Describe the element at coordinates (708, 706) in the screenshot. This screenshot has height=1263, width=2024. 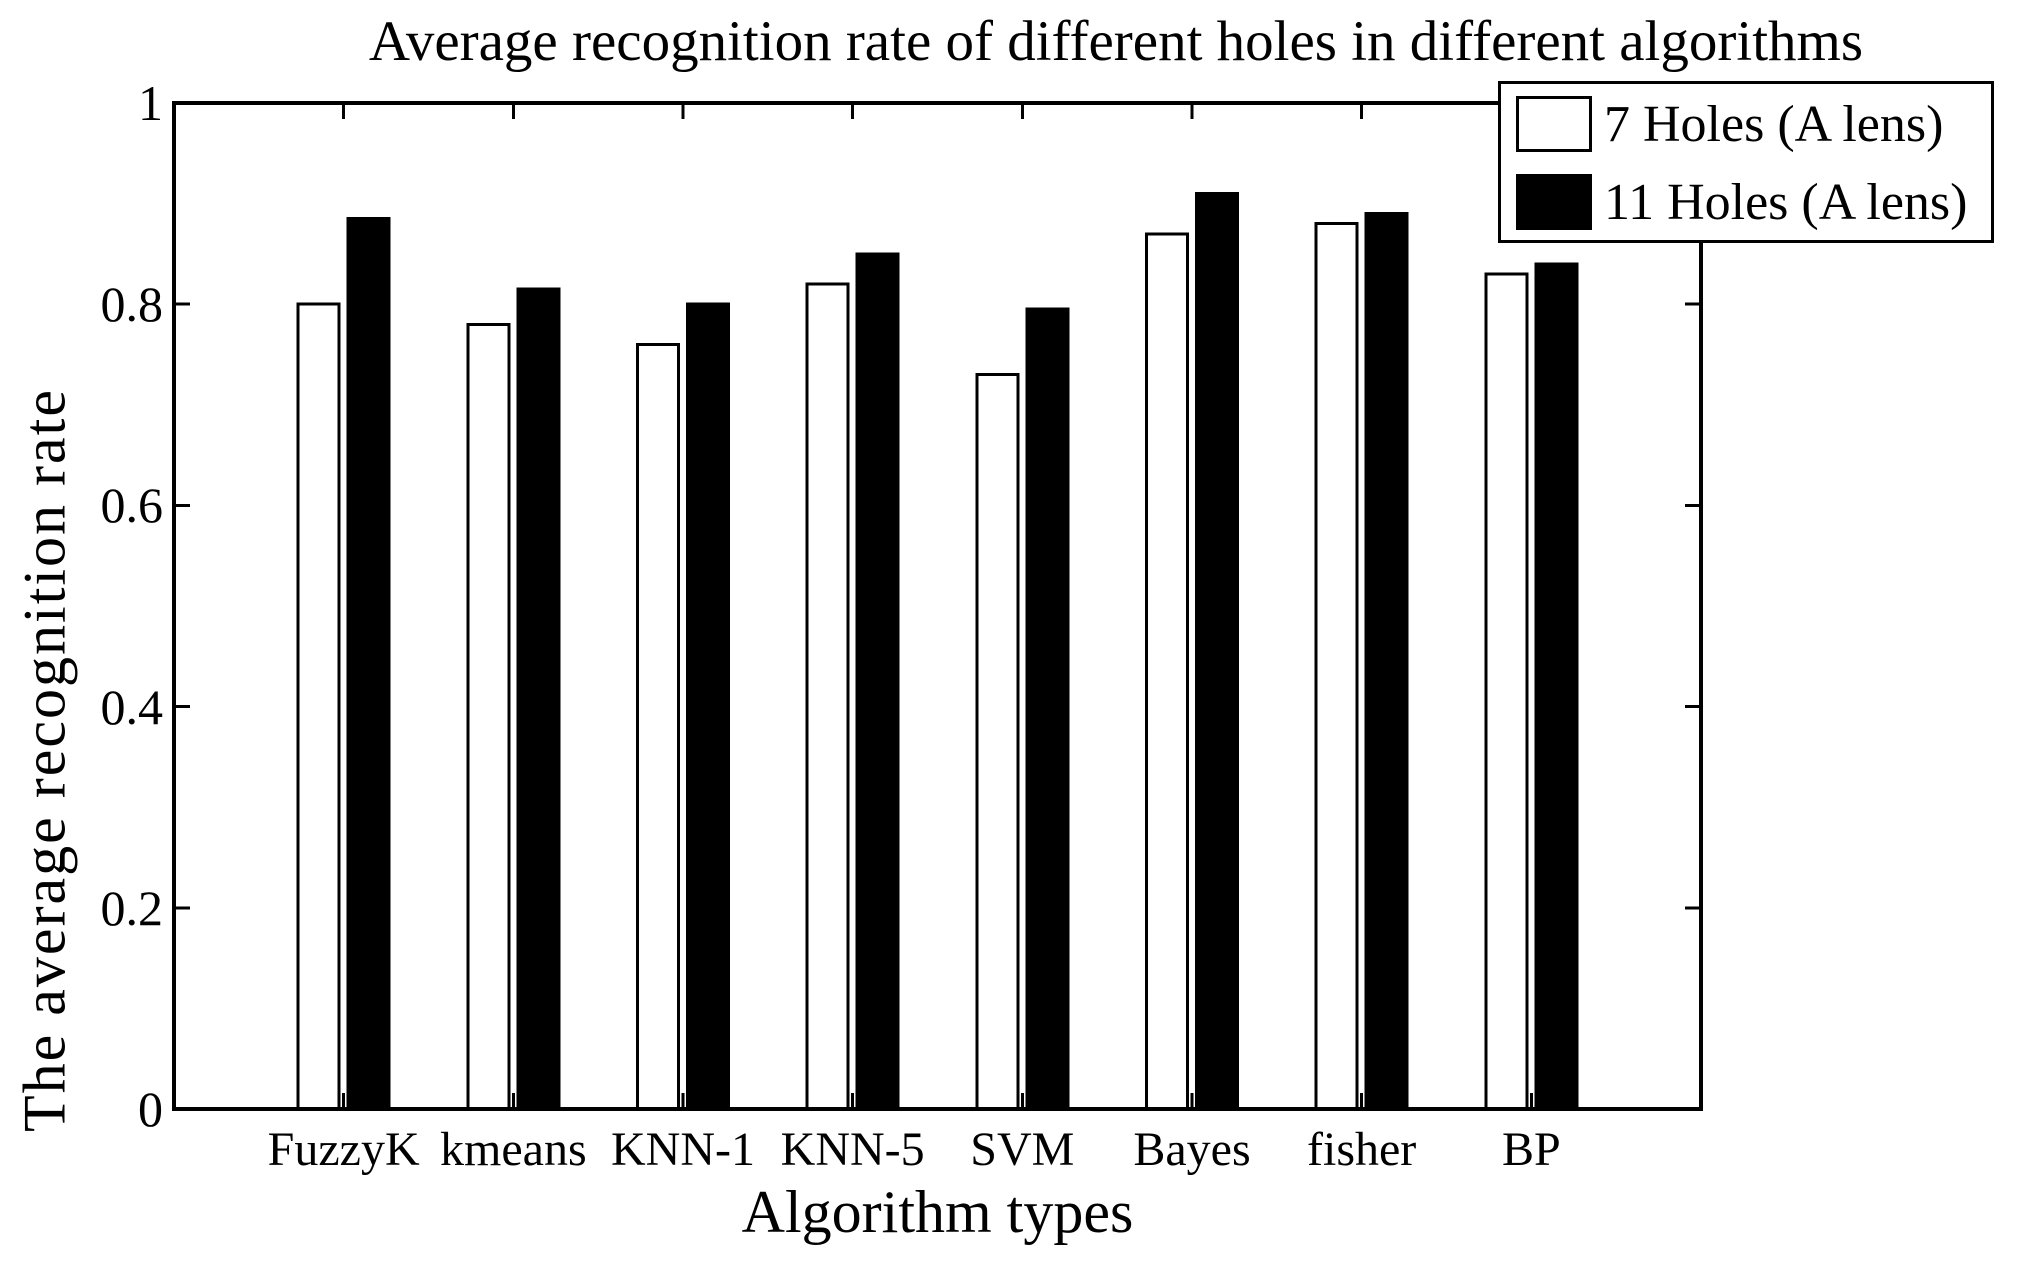
I see `bar-KNN-1-series1` at that location.